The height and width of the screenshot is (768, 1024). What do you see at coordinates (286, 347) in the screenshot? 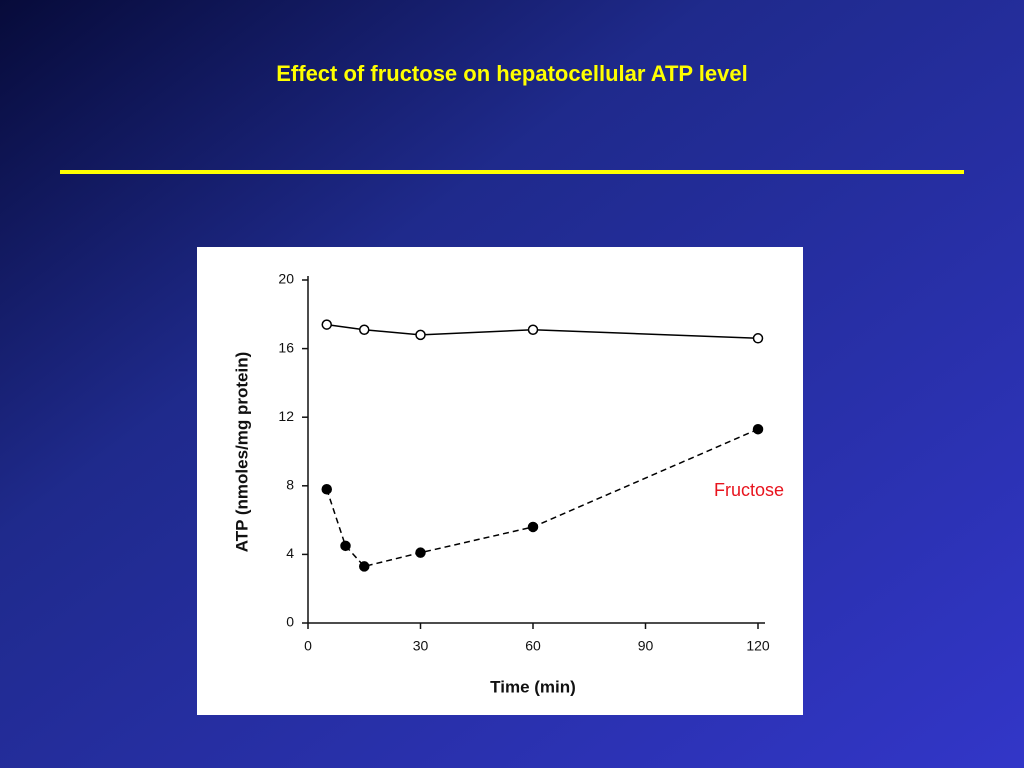
I see `y-tick-label: 16` at bounding box center [286, 347].